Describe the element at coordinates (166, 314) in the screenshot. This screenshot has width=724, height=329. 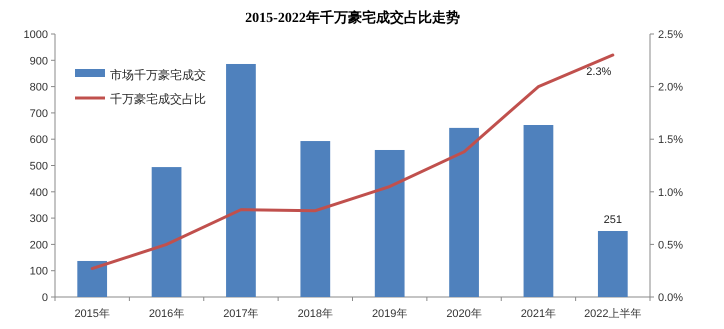
I see `x-tick-label: 2016年` at that location.